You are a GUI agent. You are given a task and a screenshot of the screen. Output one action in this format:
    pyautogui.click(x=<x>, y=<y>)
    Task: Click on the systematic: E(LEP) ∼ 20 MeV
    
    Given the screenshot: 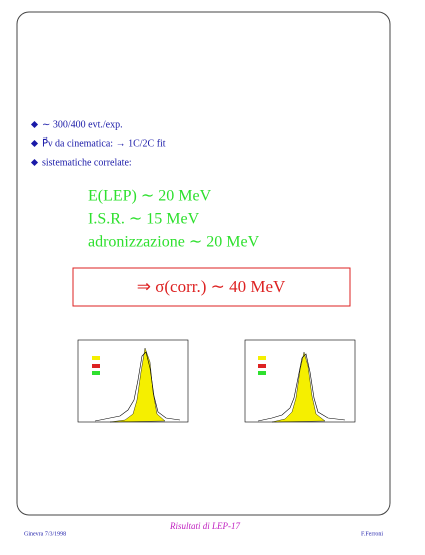 What is the action you would take?
    pyautogui.click(x=150, y=196)
    